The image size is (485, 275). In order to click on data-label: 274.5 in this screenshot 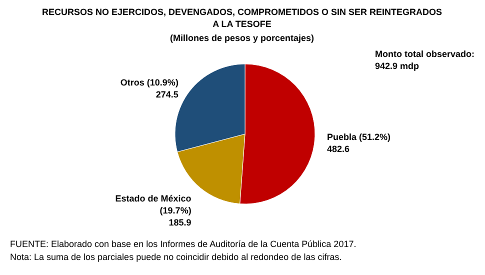, I will do `click(167, 95)`.